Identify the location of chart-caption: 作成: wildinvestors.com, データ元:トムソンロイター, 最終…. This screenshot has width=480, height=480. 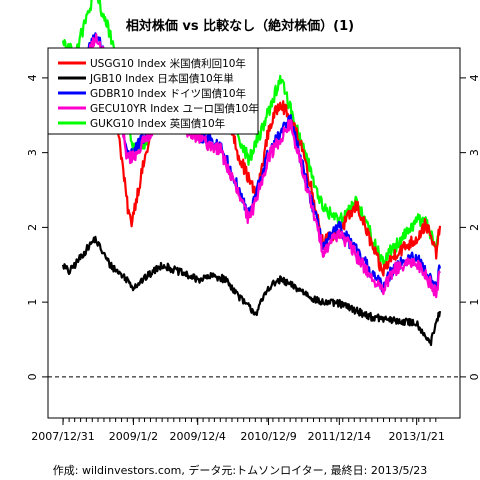
(240, 470).